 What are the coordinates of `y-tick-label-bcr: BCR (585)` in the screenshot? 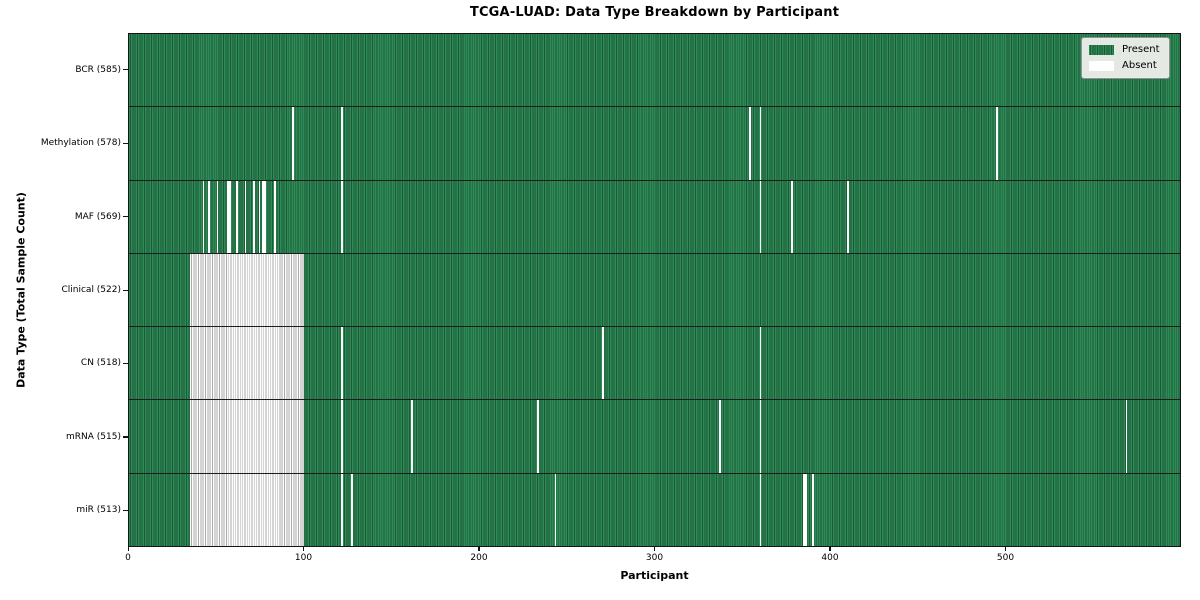 It's located at (98, 69).